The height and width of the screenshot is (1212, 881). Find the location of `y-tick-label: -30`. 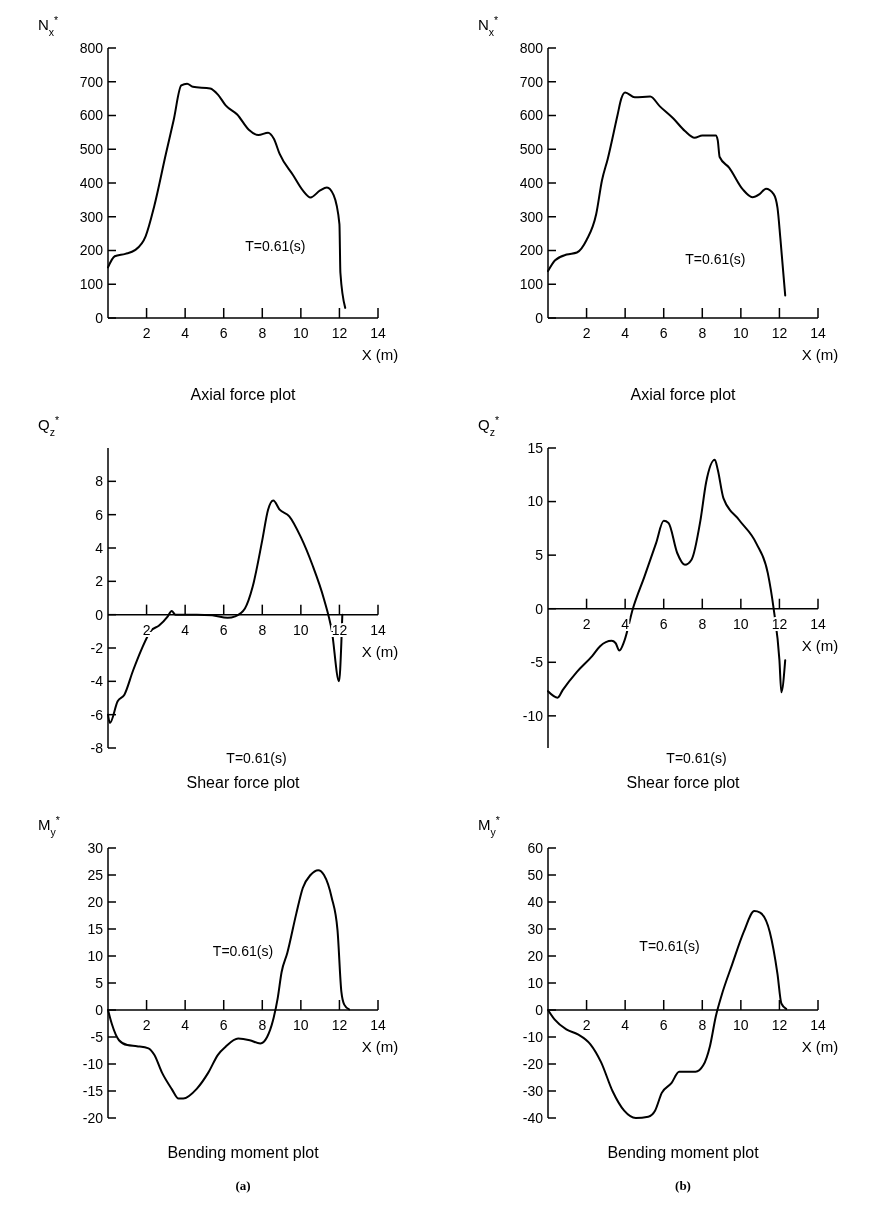

y-tick-label: -30 is located at coordinates (533, 1090).